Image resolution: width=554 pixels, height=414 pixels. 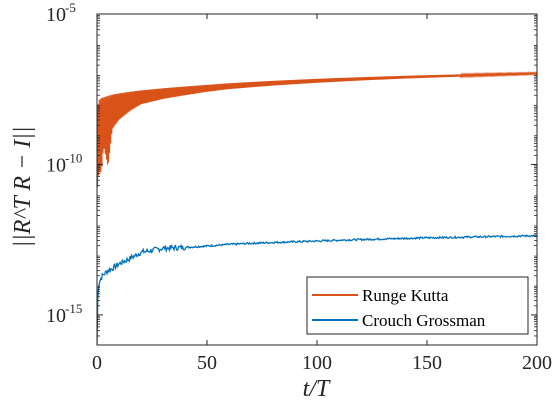 What do you see at coordinates (317, 389) in the screenshot?
I see `x-axis-label: t/T` at bounding box center [317, 389].